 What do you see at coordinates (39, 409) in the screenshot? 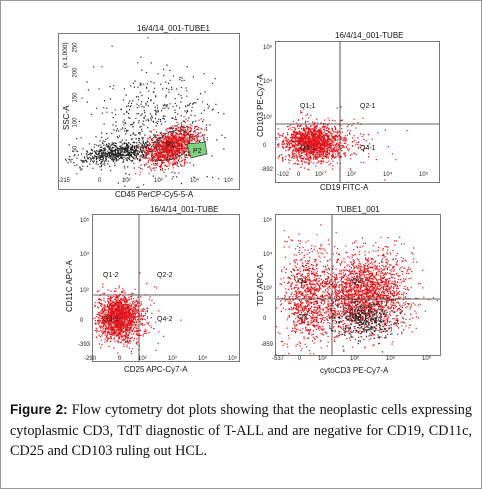
I see `caption-label: Figure 2:` at bounding box center [39, 409].